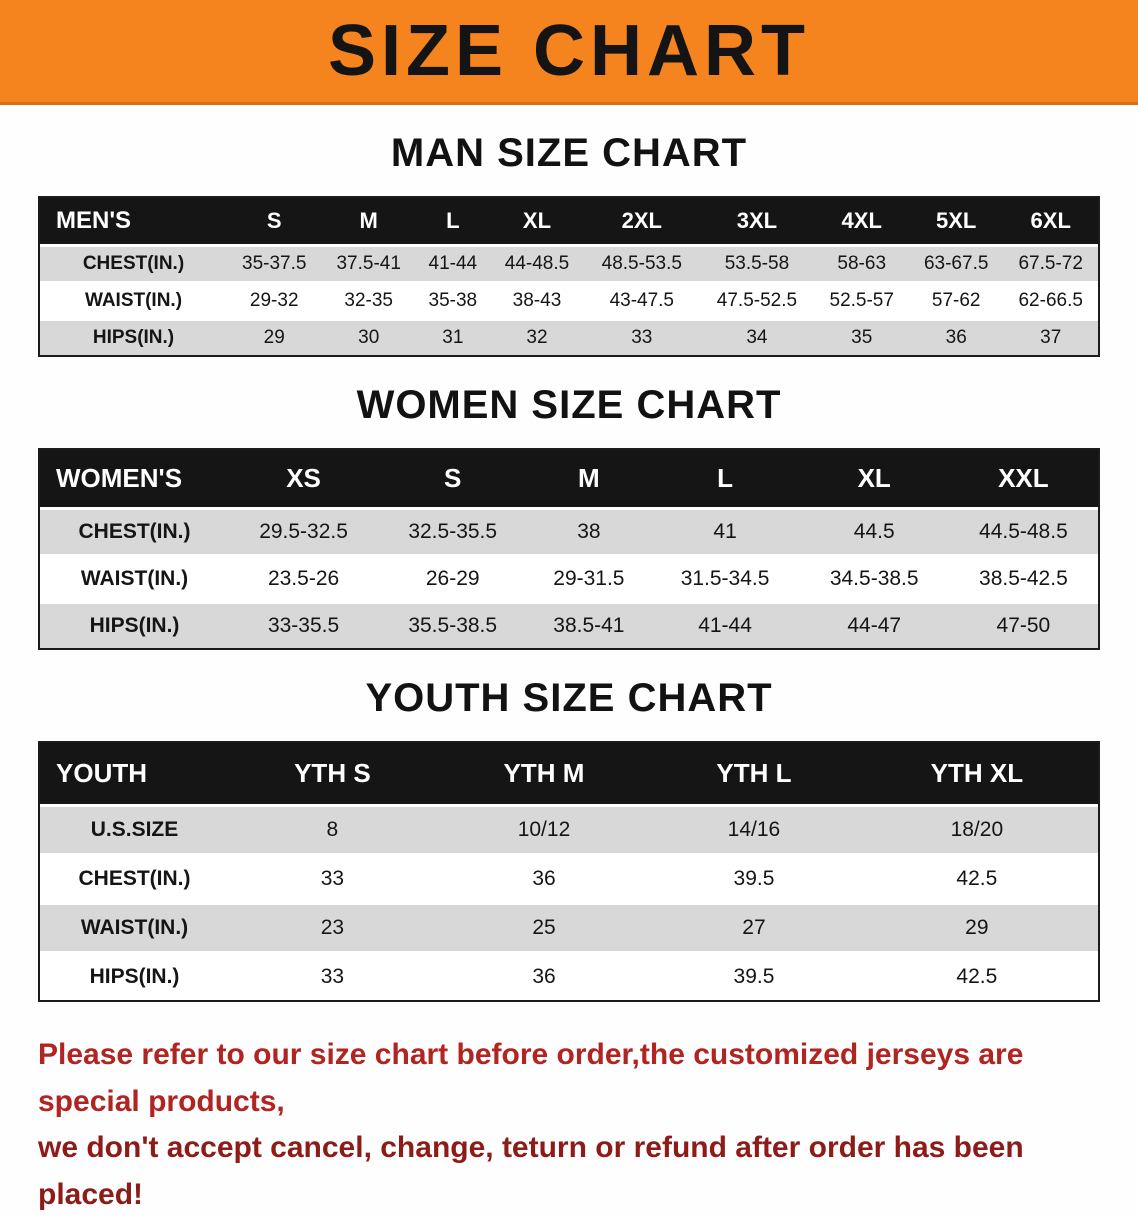 The width and height of the screenshot is (1138, 1218). What do you see at coordinates (332, 828) in the screenshot?
I see `value-cell: 8` at bounding box center [332, 828].